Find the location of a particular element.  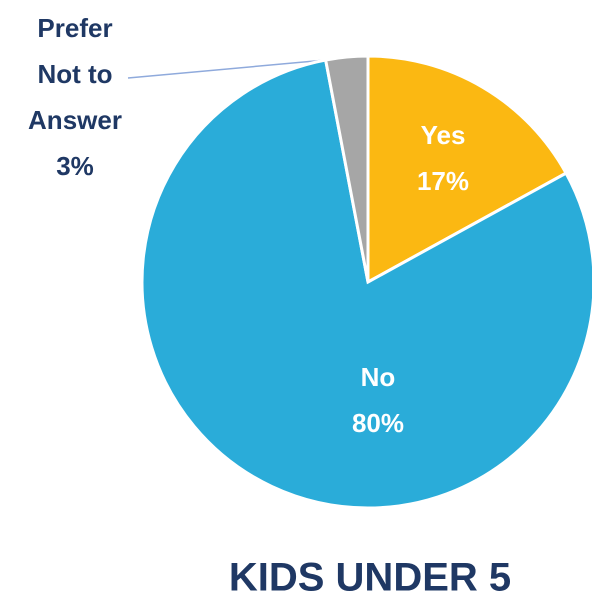

category-label: Yes is located at coordinates (443, 135).